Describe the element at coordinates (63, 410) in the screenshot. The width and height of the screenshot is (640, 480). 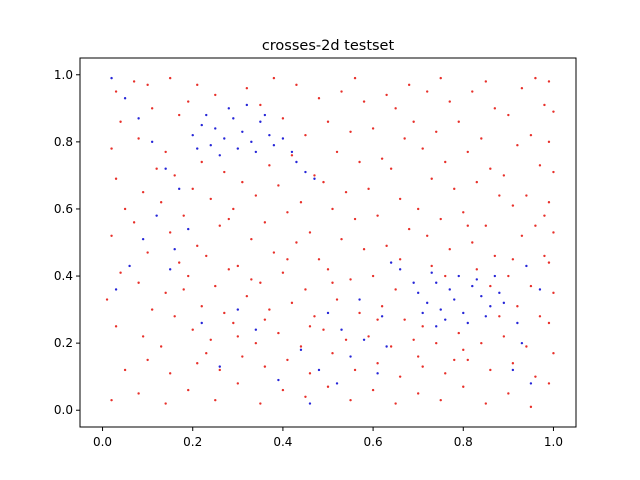
I see `y-tick-label: 0.0` at that location.